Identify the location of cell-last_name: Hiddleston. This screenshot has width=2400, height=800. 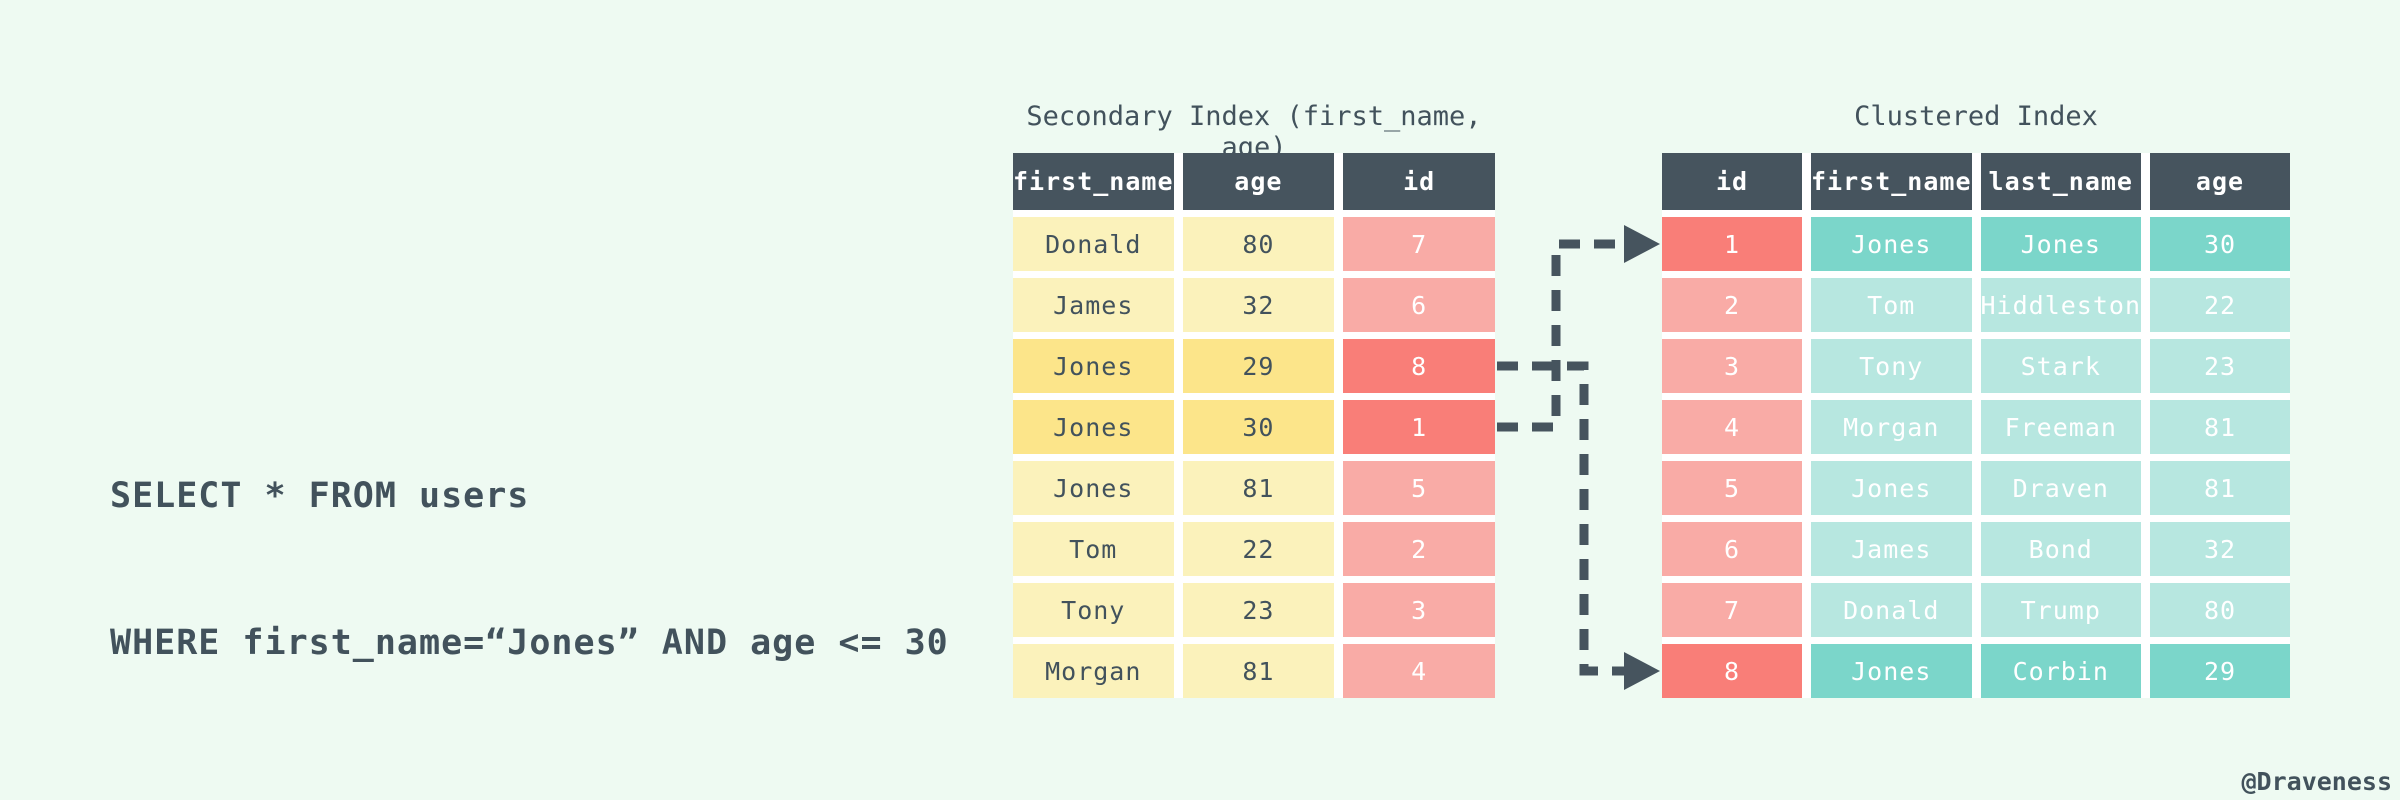
(2061, 305).